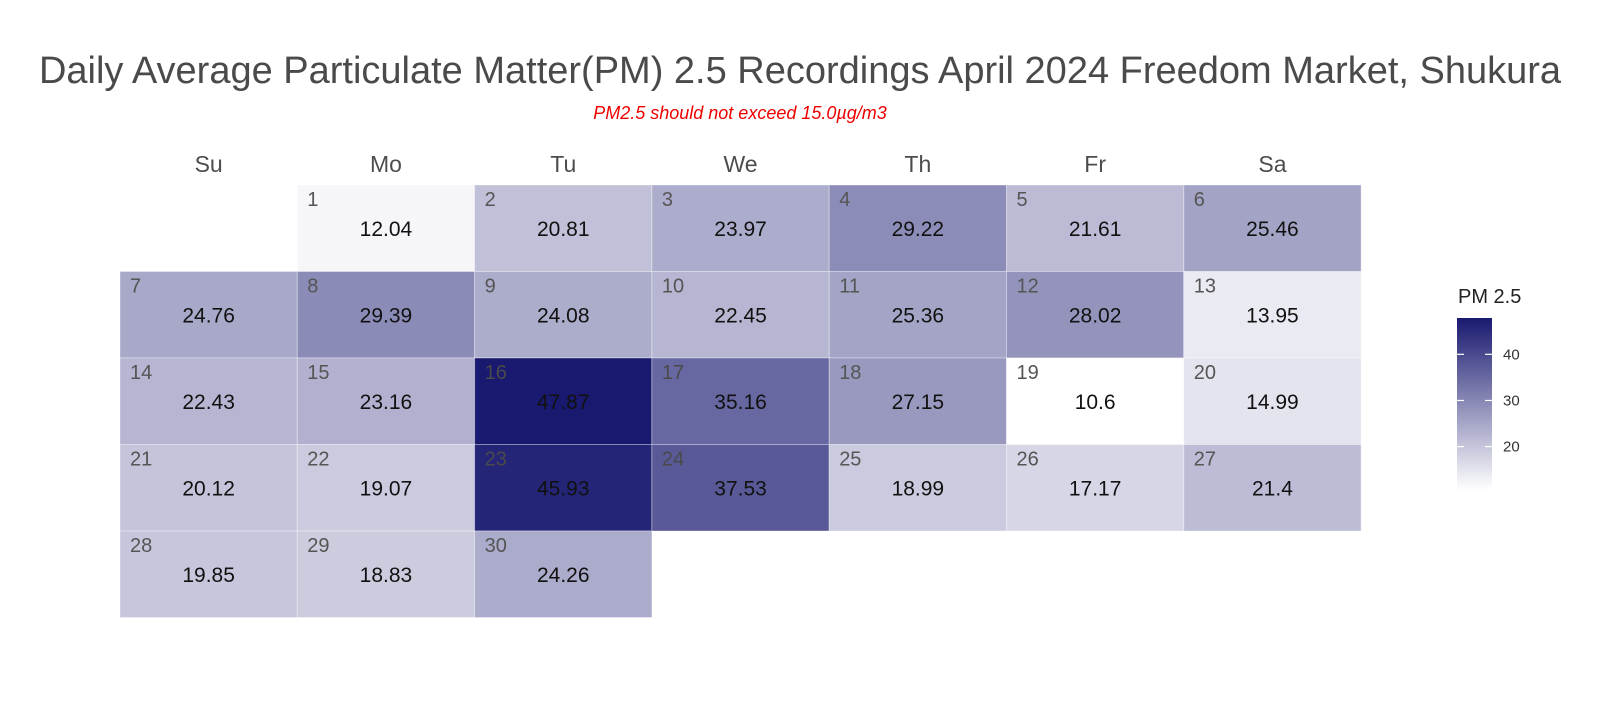 This screenshot has width=1600, height=722. I want to click on day-number: 20, so click(1205, 373).